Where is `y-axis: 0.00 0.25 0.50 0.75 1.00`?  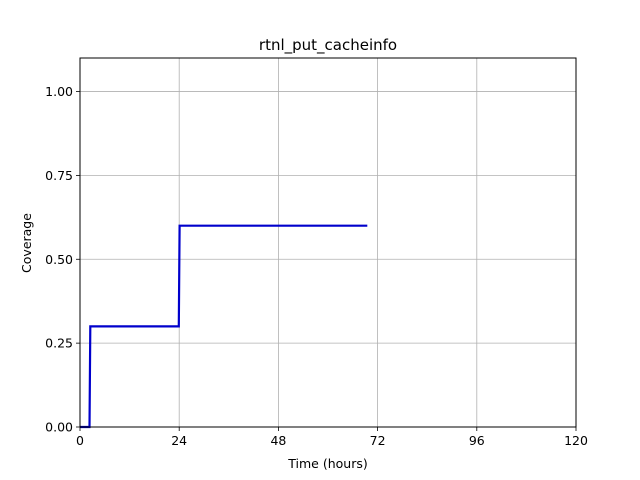 y-axis: 0.00 0.25 0.50 0.75 1.00 is located at coordinates (62, 259).